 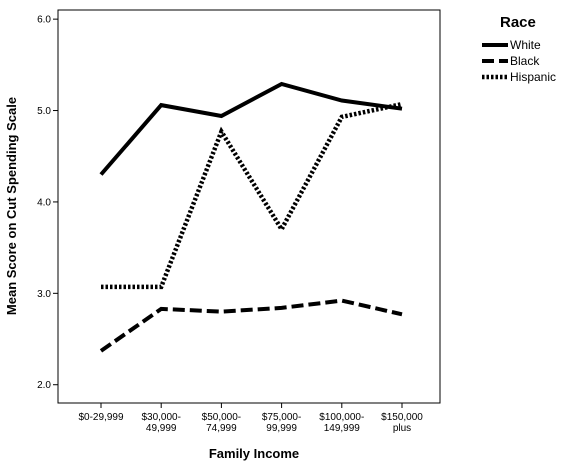 What do you see at coordinates (254, 453) in the screenshot?
I see `x-axis-title: Family Income` at bounding box center [254, 453].